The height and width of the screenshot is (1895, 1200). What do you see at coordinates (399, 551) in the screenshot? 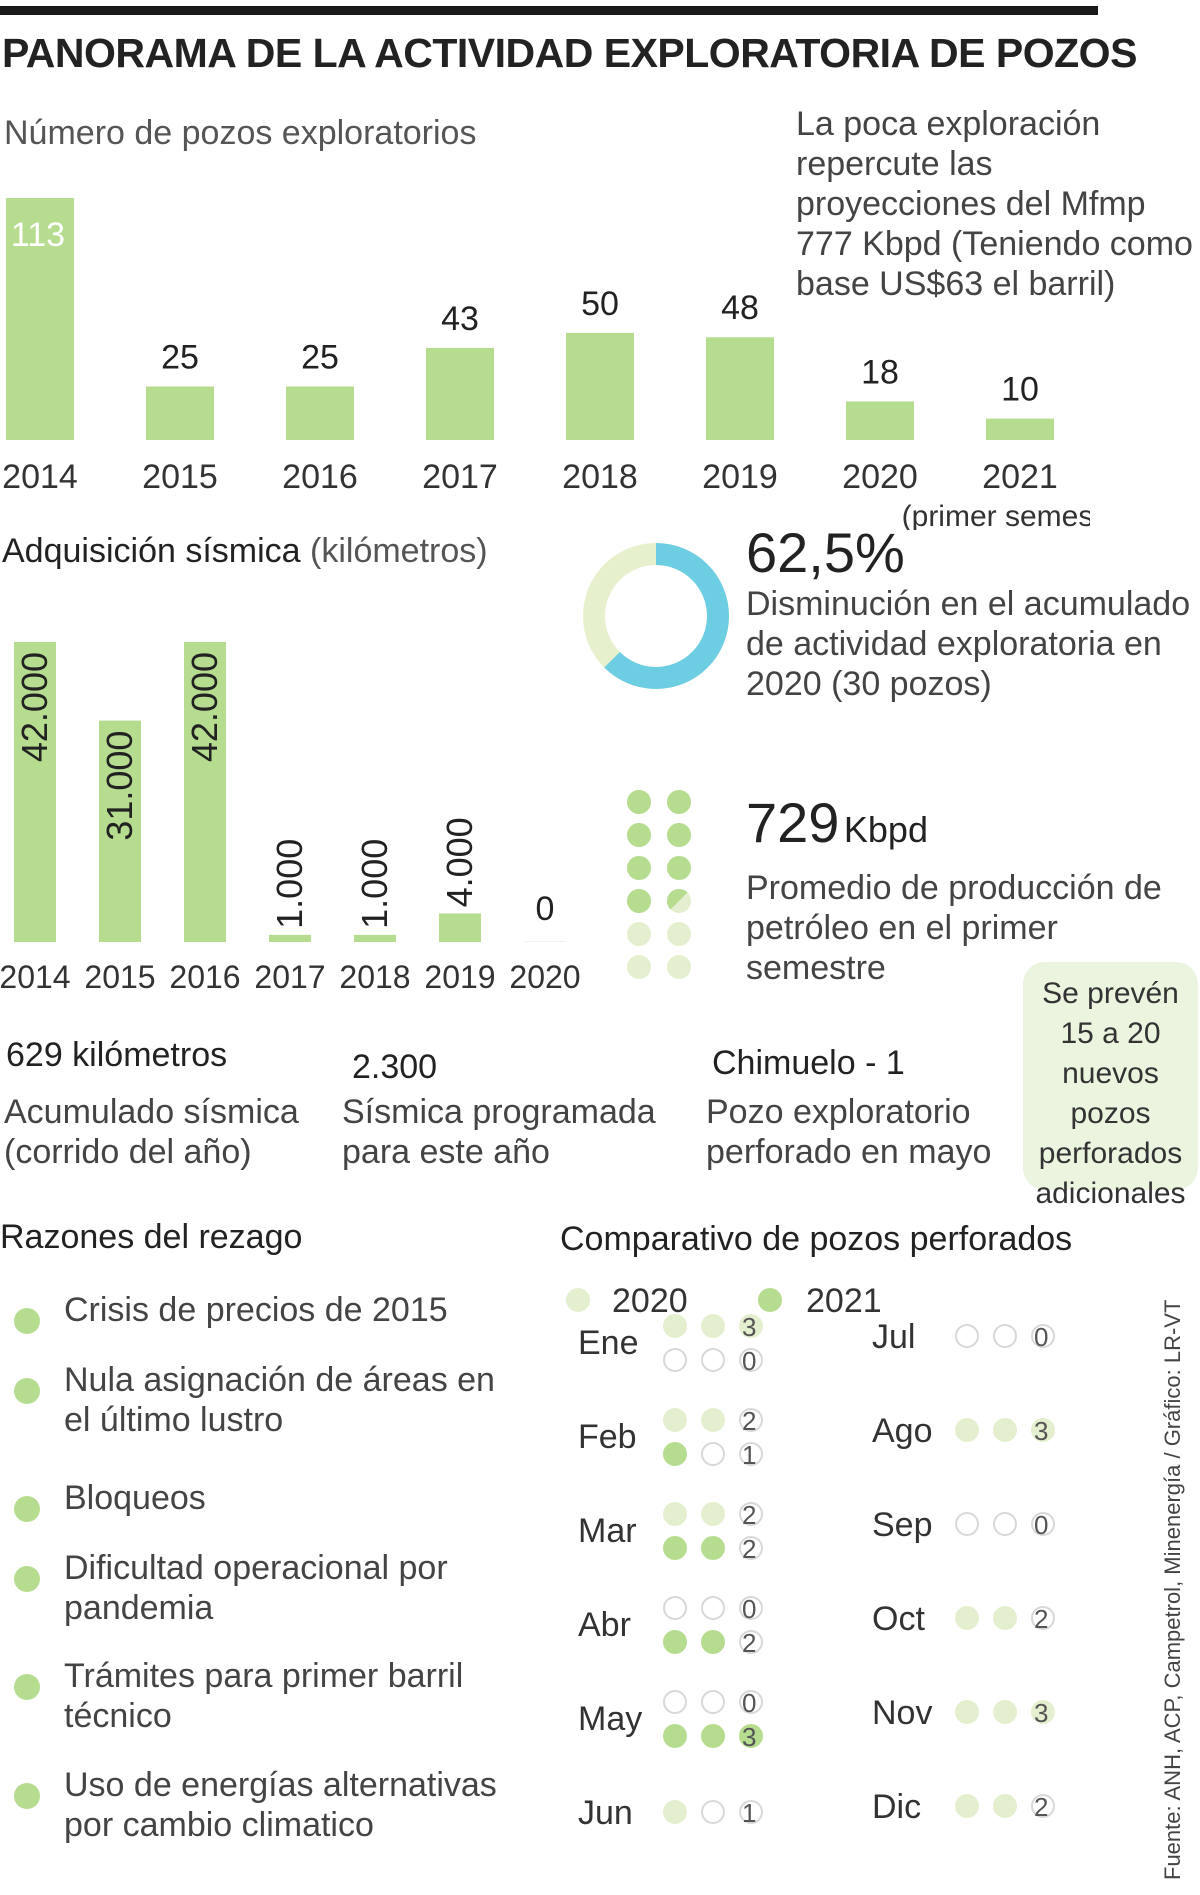
I see `seismic-title-unit: (kilómetros)` at bounding box center [399, 551].